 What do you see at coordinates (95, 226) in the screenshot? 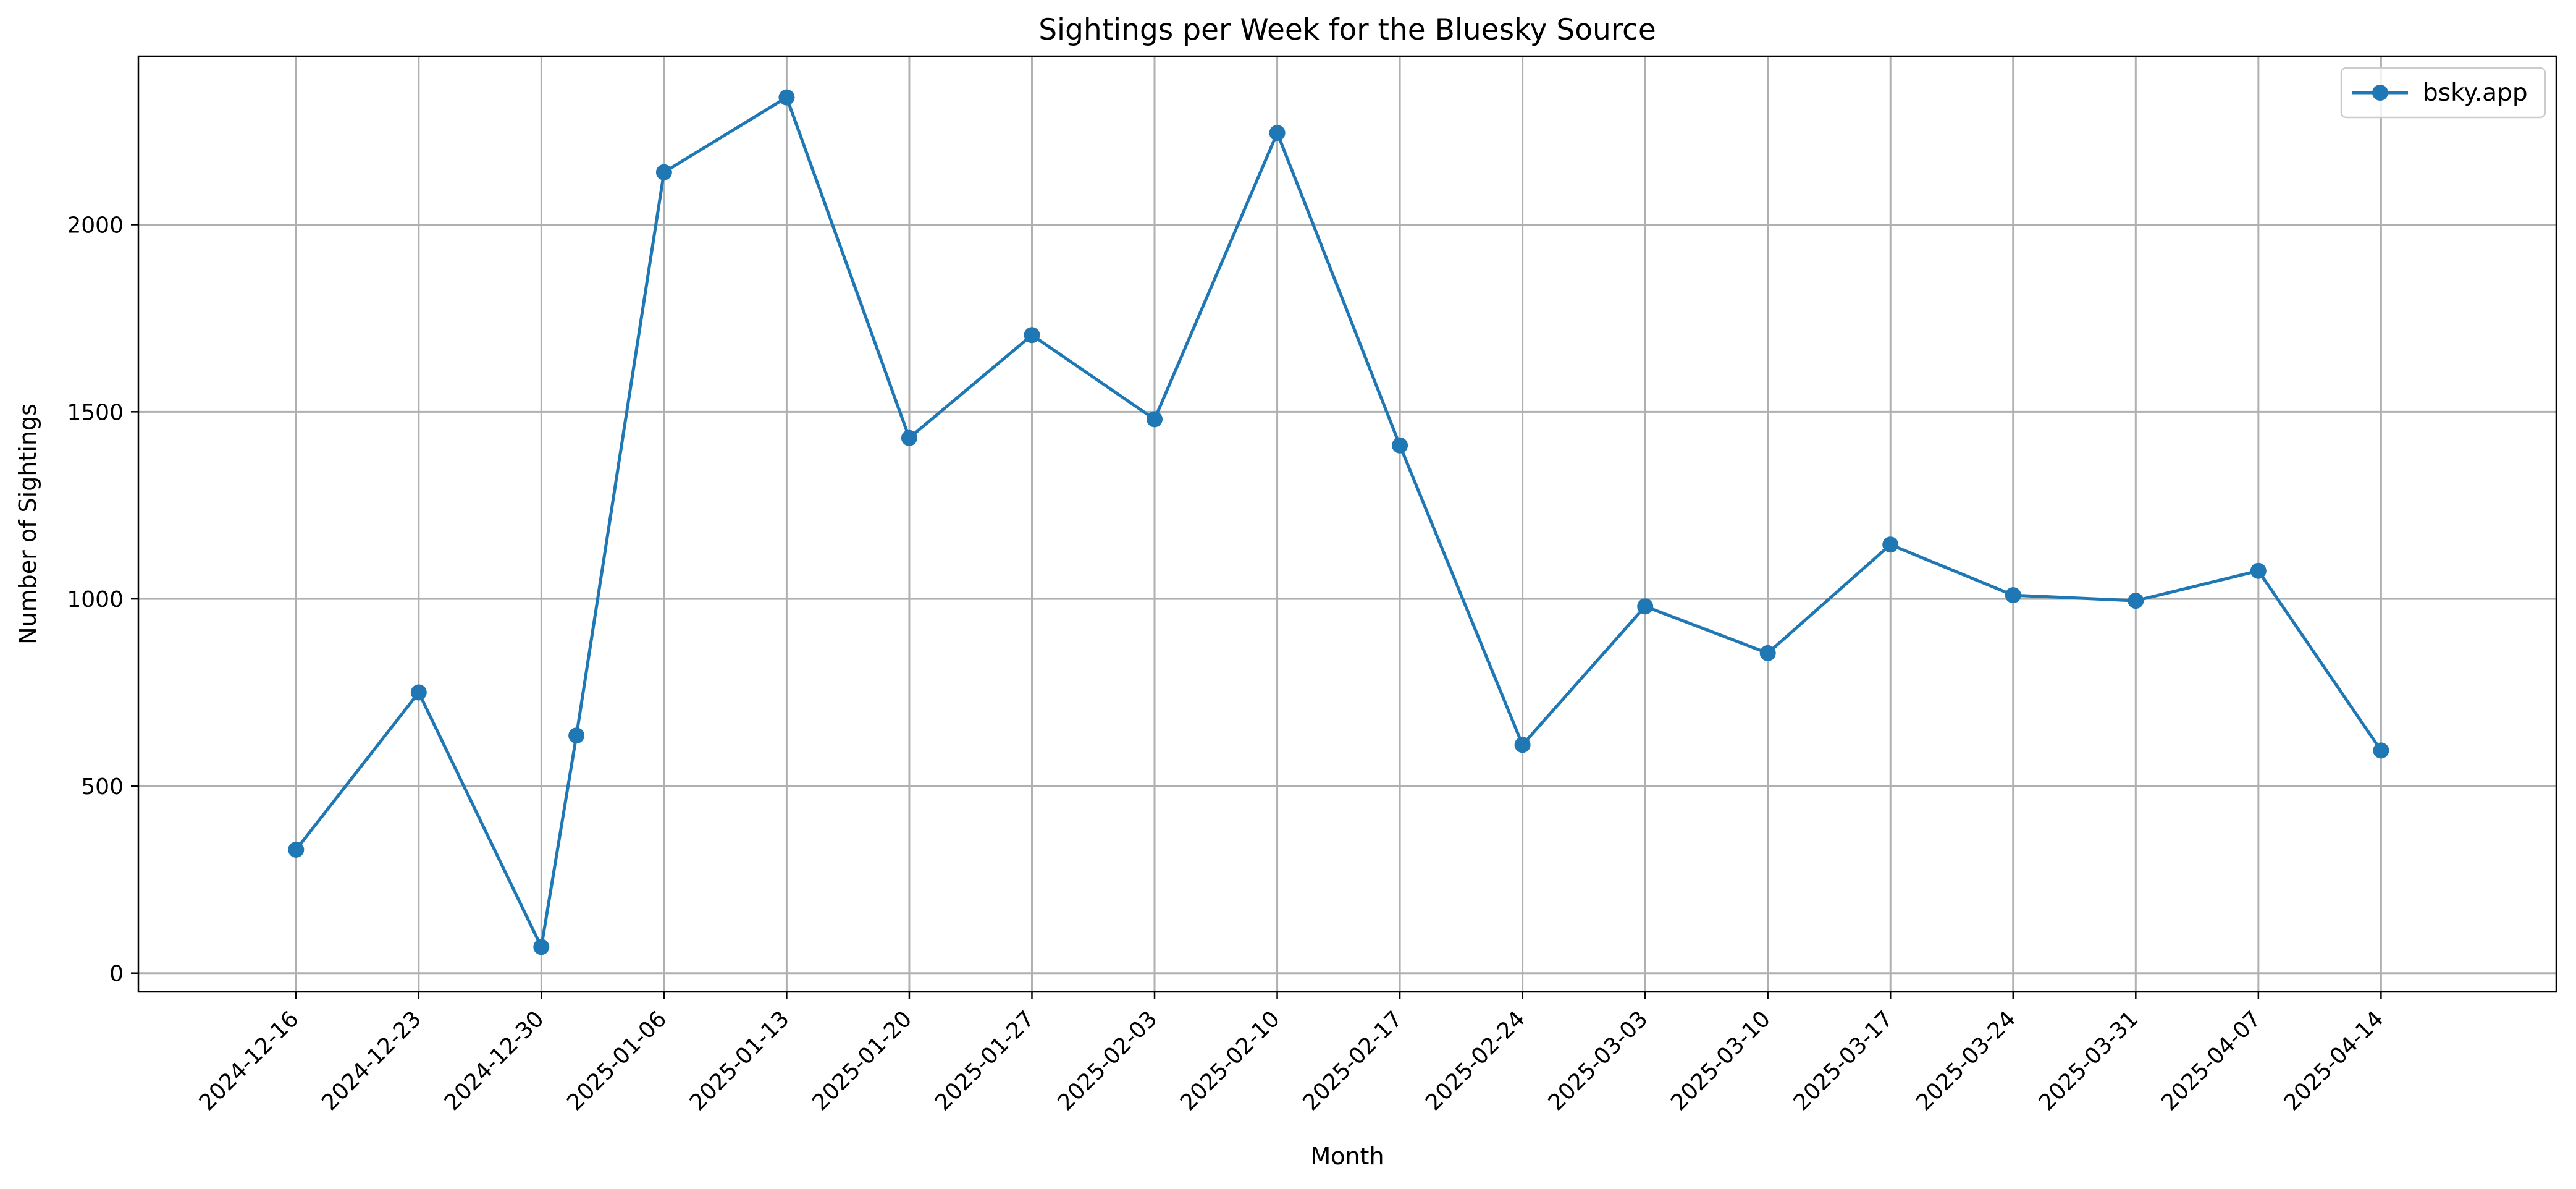
I see `y-tick-label: 2000` at bounding box center [95, 226].